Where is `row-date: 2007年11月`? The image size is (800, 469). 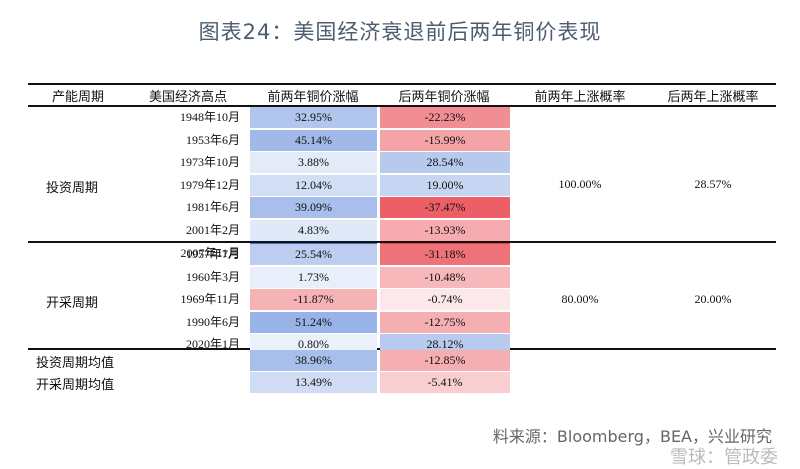
row-date: 2007年11月 is located at coordinates (210, 252).